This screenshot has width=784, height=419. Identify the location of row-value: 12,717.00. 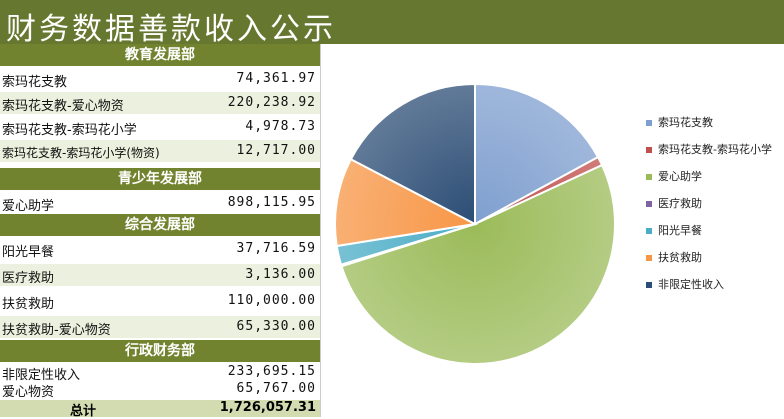
(276, 150).